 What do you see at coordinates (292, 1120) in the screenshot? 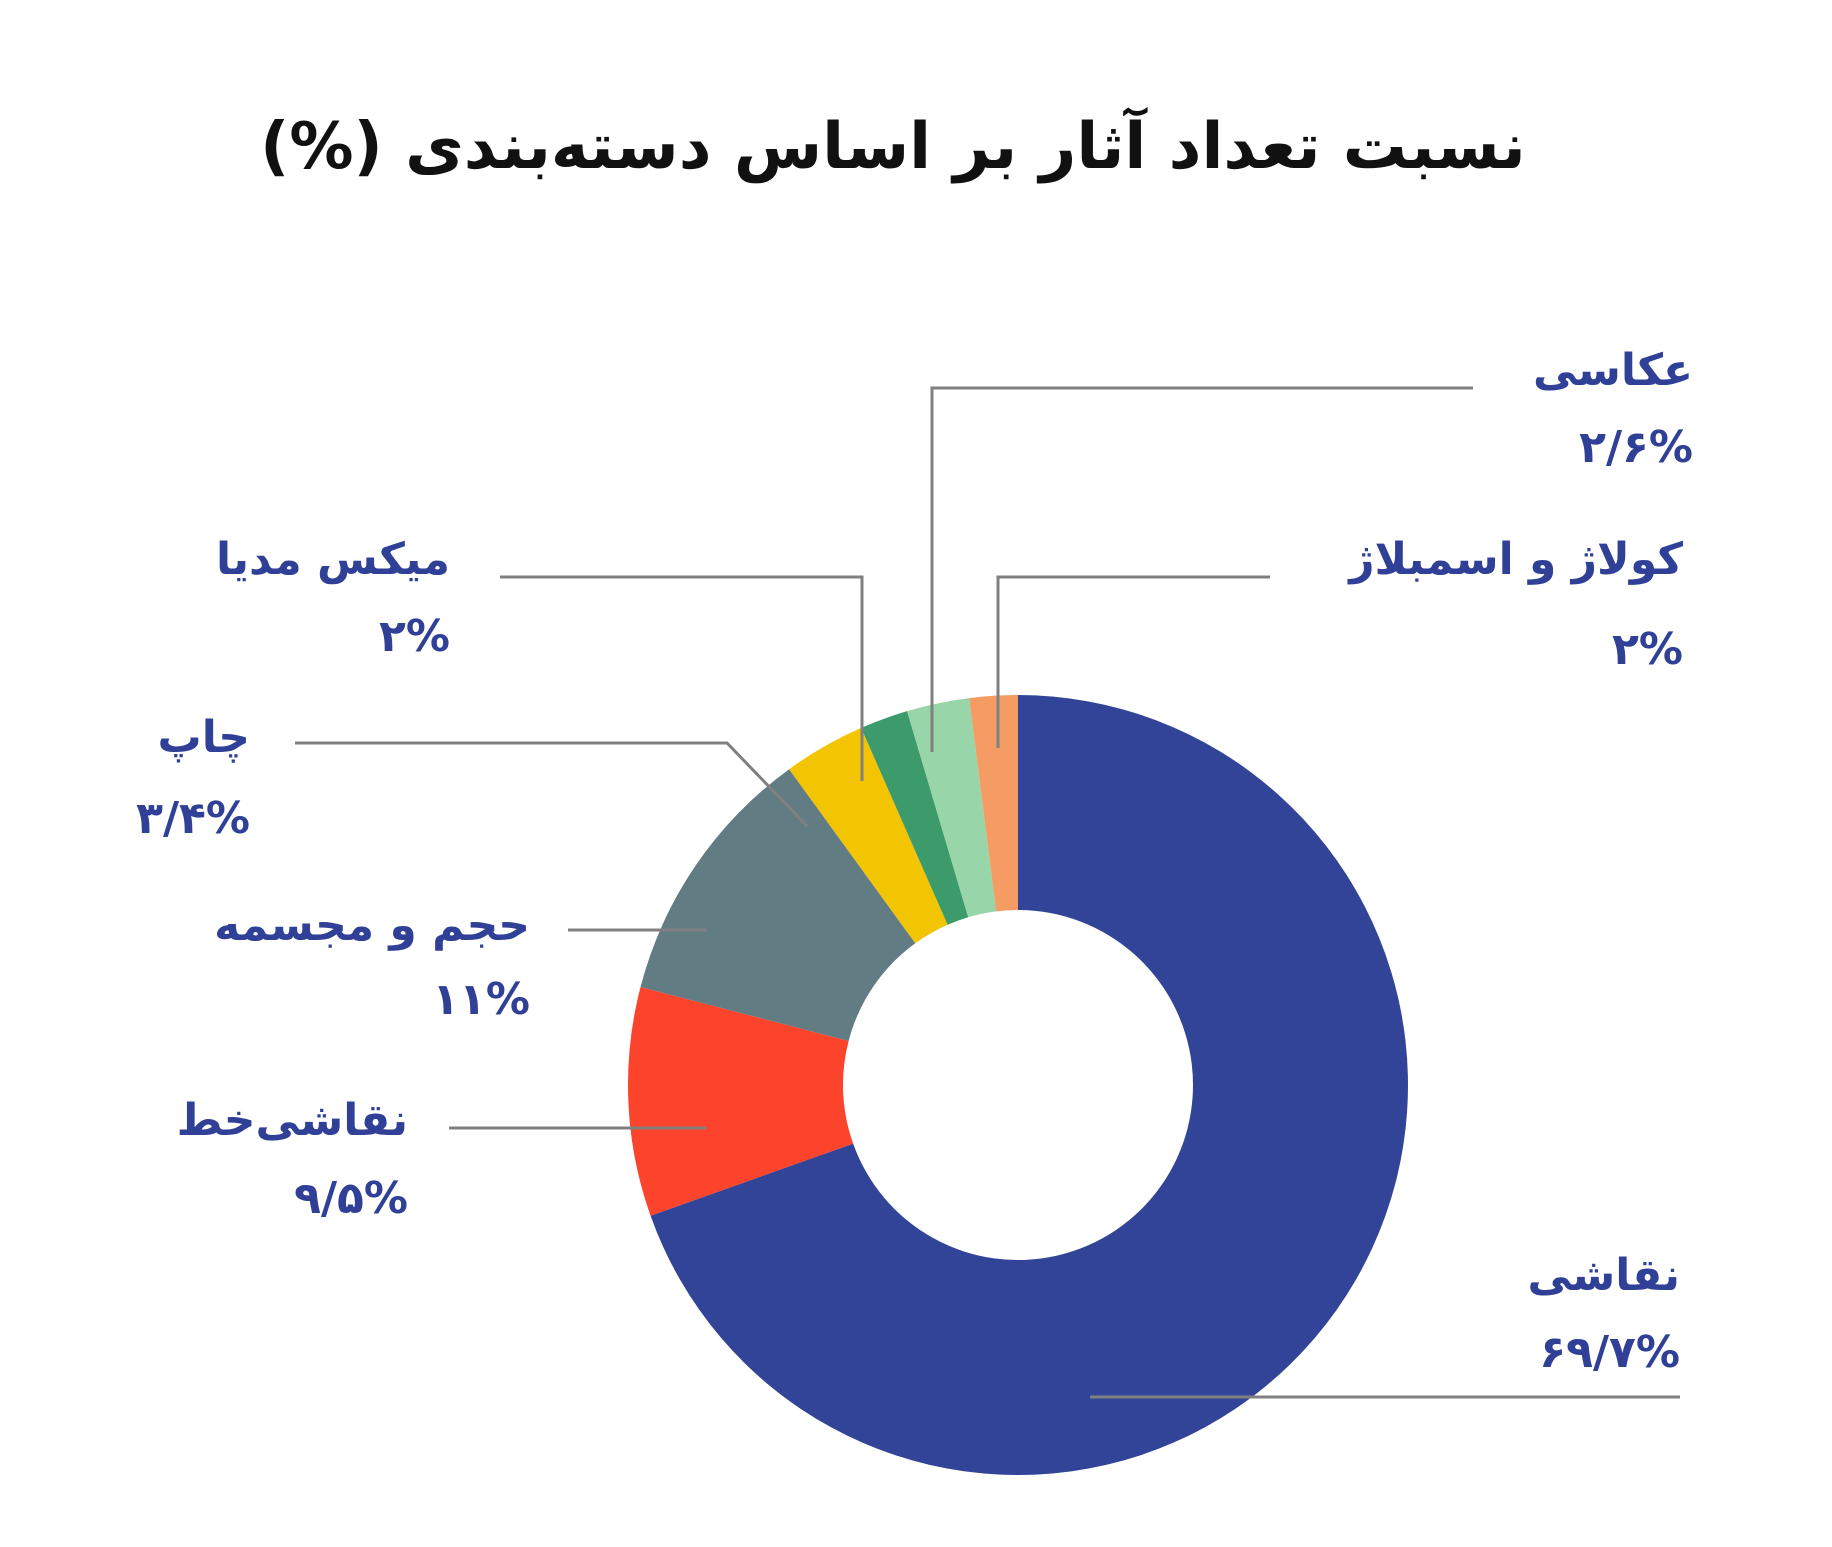
I see `slice-label-1: نقاشی‌خط` at bounding box center [292, 1120].